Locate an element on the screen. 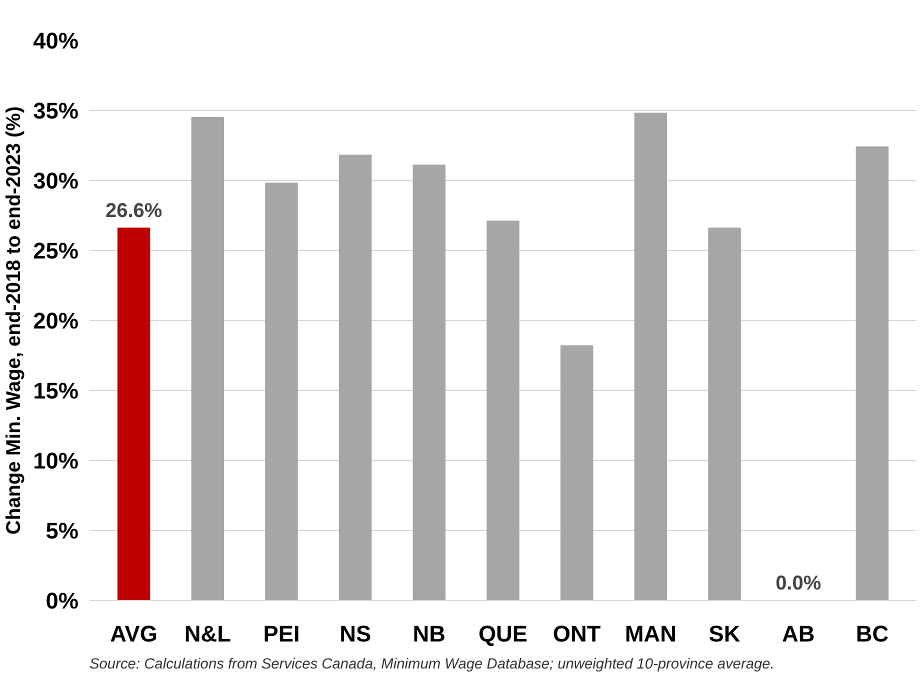  x-tick-label: PEI is located at coordinates (281, 633).